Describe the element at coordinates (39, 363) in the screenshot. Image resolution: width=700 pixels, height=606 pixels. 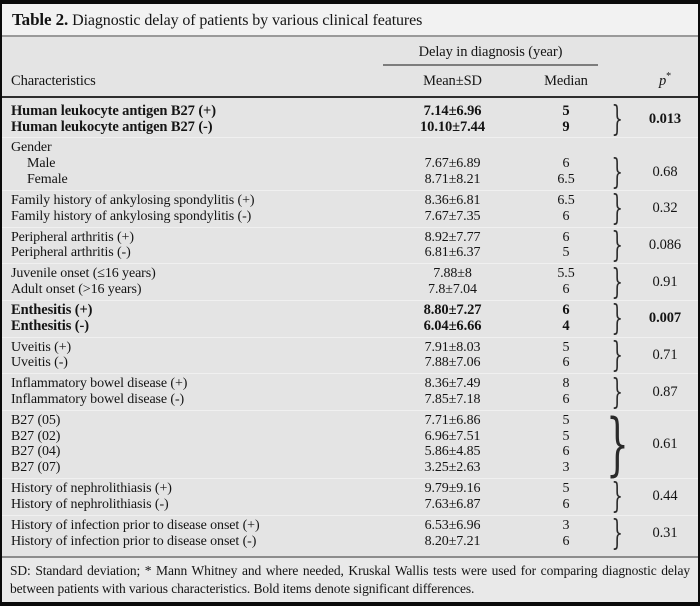
I see `row-label: Uveitis (-)` at that location.